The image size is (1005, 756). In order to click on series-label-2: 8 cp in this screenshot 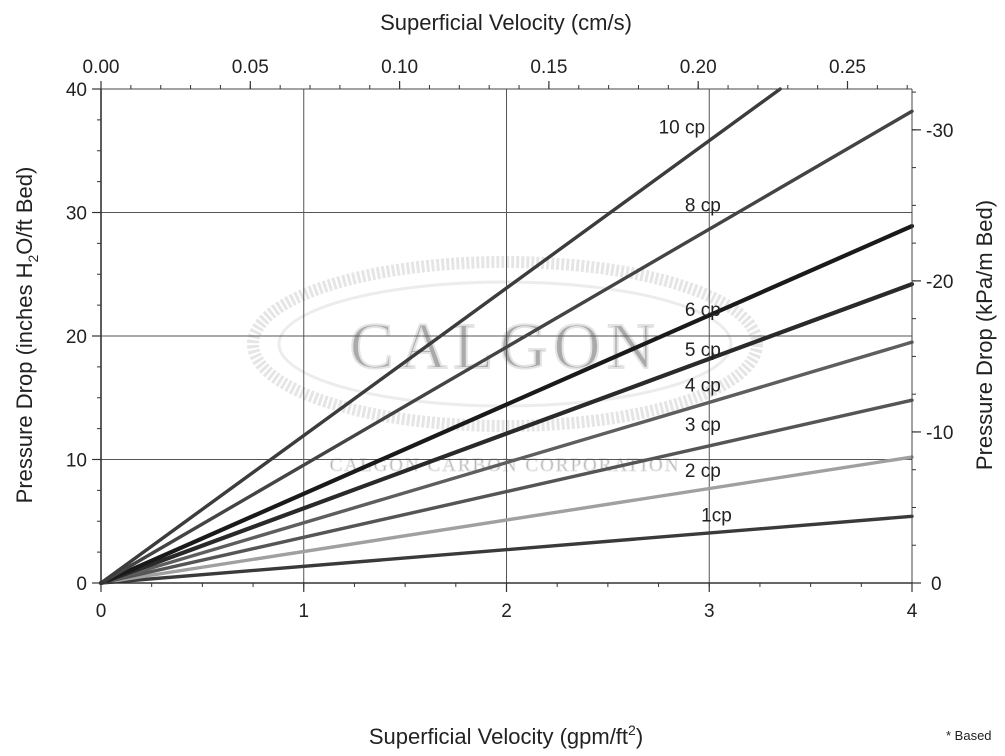, I will do `click(703, 205)`.